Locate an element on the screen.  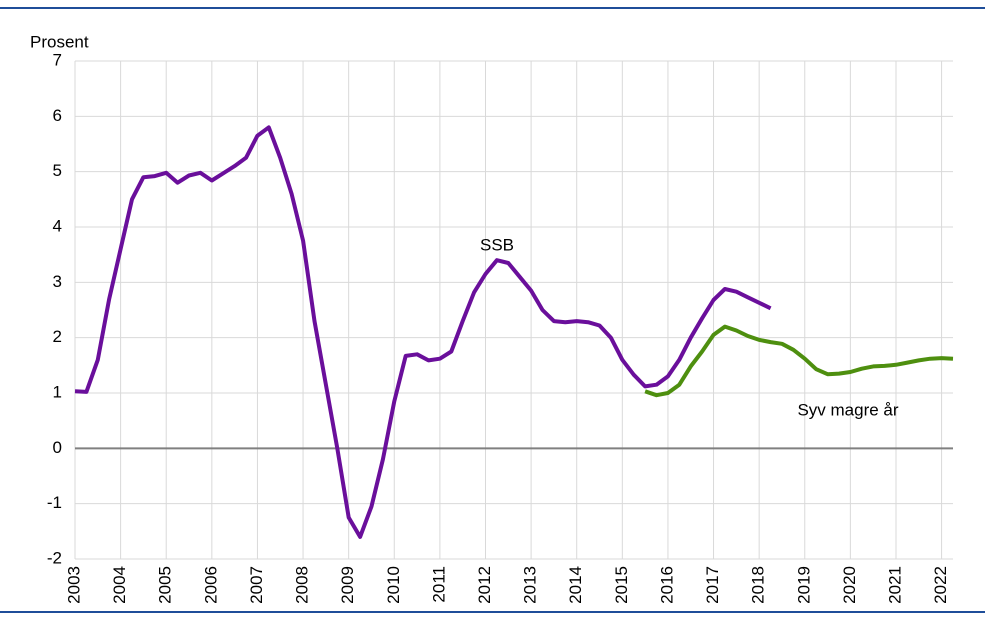
y-tick-label: 7 is located at coordinates (57, 59).